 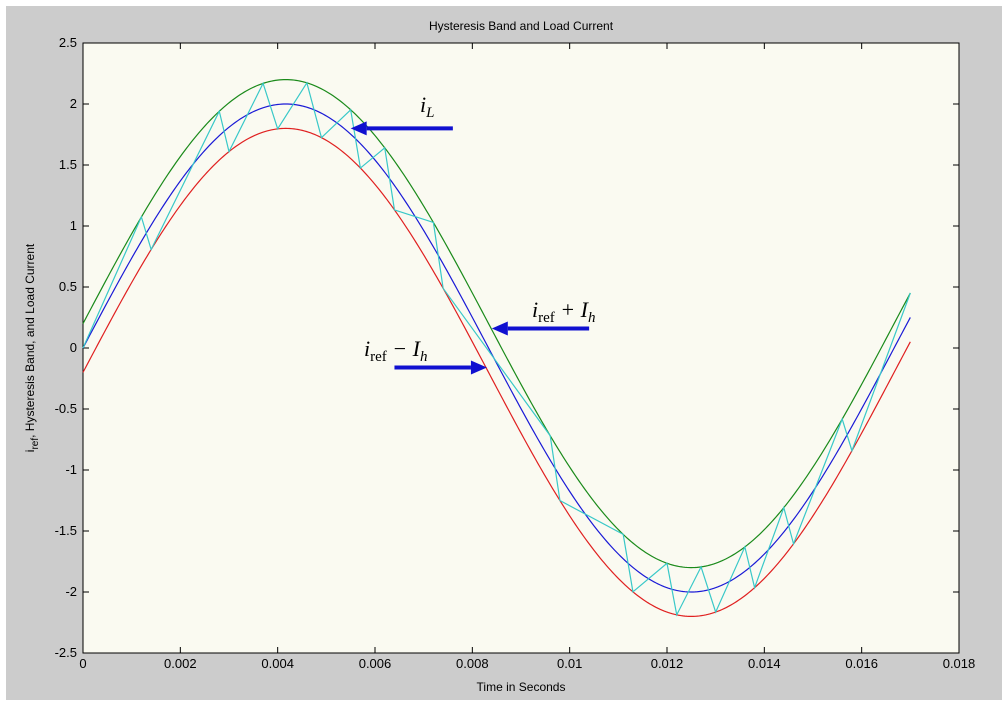 I want to click on y-tick-label: 0, so click(x=73, y=347).